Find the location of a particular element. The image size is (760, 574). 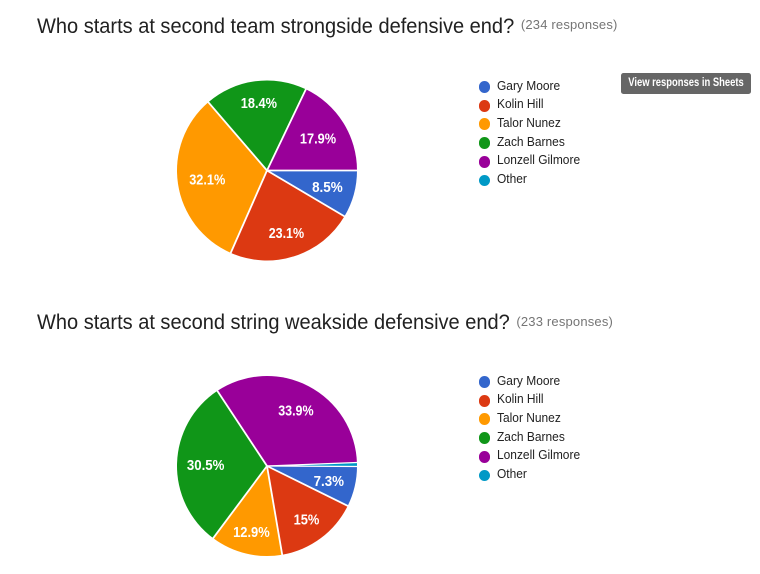

svg-text: 8.5% is located at coordinates (327, 187).